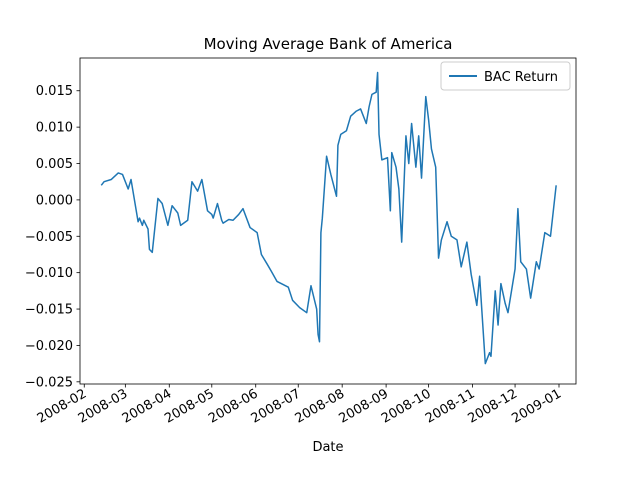 Image resolution: width=640 pixels, height=480 pixels. Describe the element at coordinates (49, 273) in the screenshot. I see `y-tick-label: −0.010` at that location.